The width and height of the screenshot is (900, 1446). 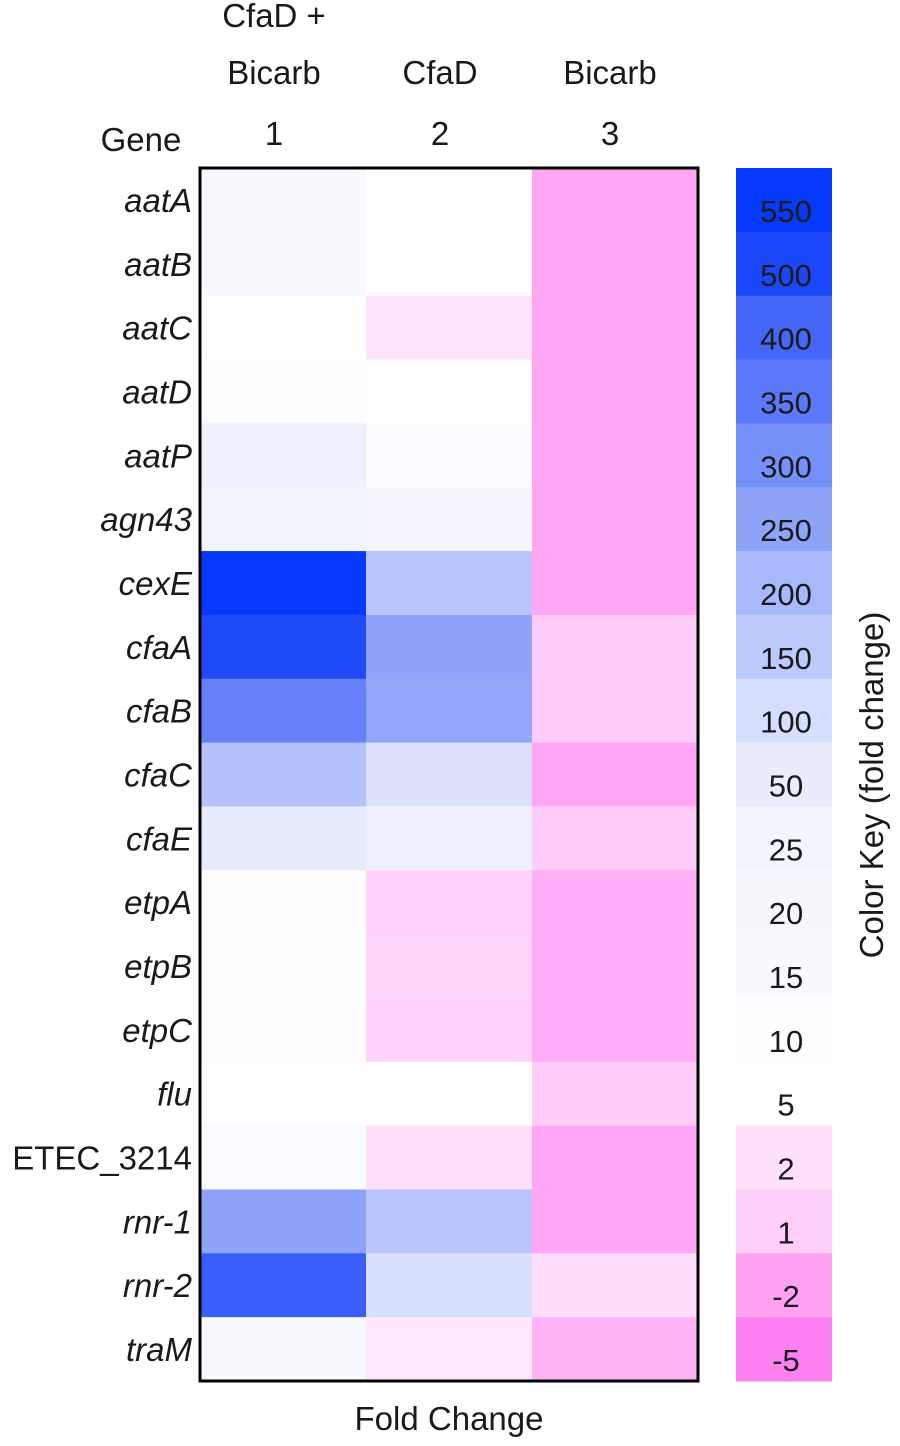 What do you see at coordinates (158, 455) in the screenshot?
I see `gene-label-aatP: aatP` at bounding box center [158, 455].